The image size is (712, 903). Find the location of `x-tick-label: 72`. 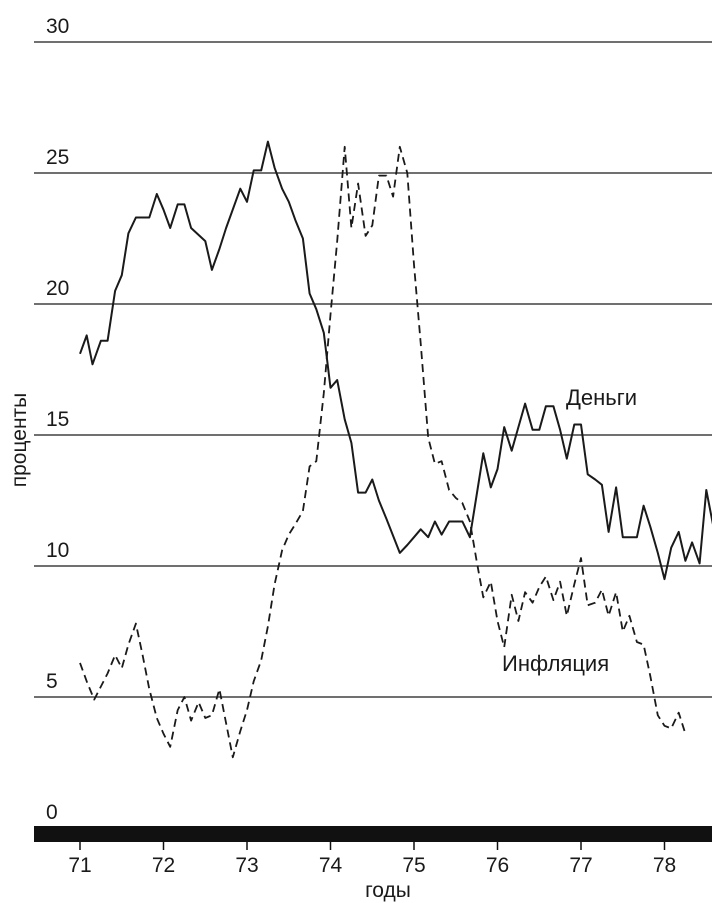

x-tick-label: 72 is located at coordinates (163, 865).